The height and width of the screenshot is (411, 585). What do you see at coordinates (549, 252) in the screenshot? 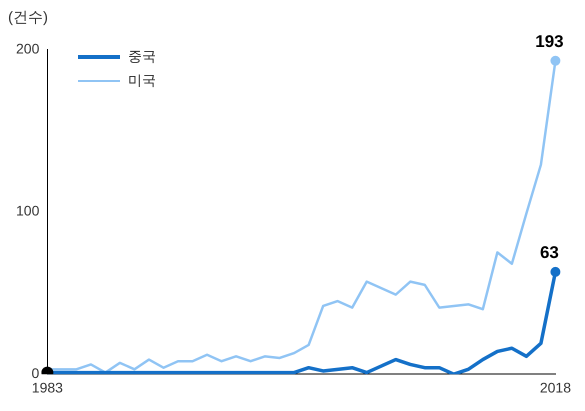
I see `data-label: 63` at bounding box center [549, 252].